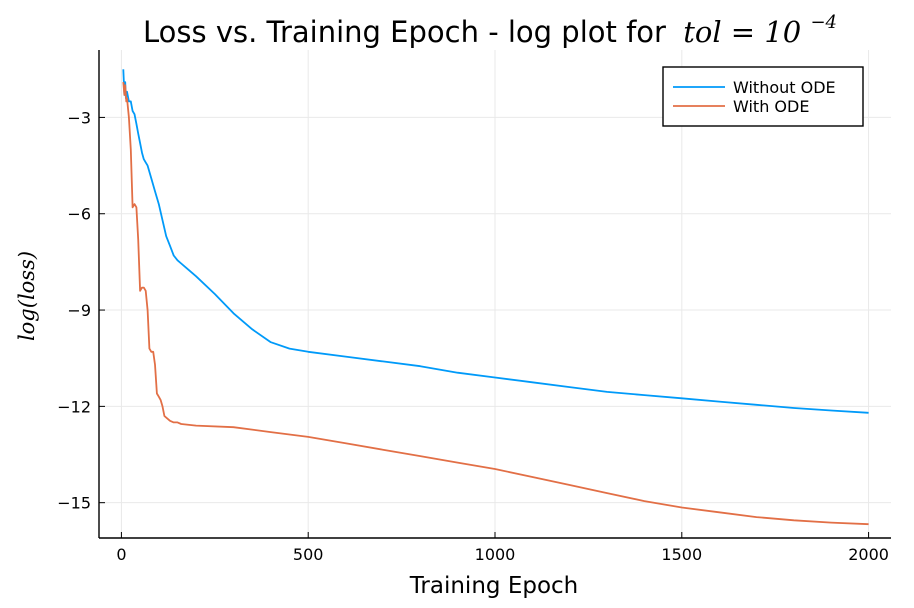  What do you see at coordinates (79, 117) in the screenshot?
I see `y-tick-label: −3` at bounding box center [79, 117].